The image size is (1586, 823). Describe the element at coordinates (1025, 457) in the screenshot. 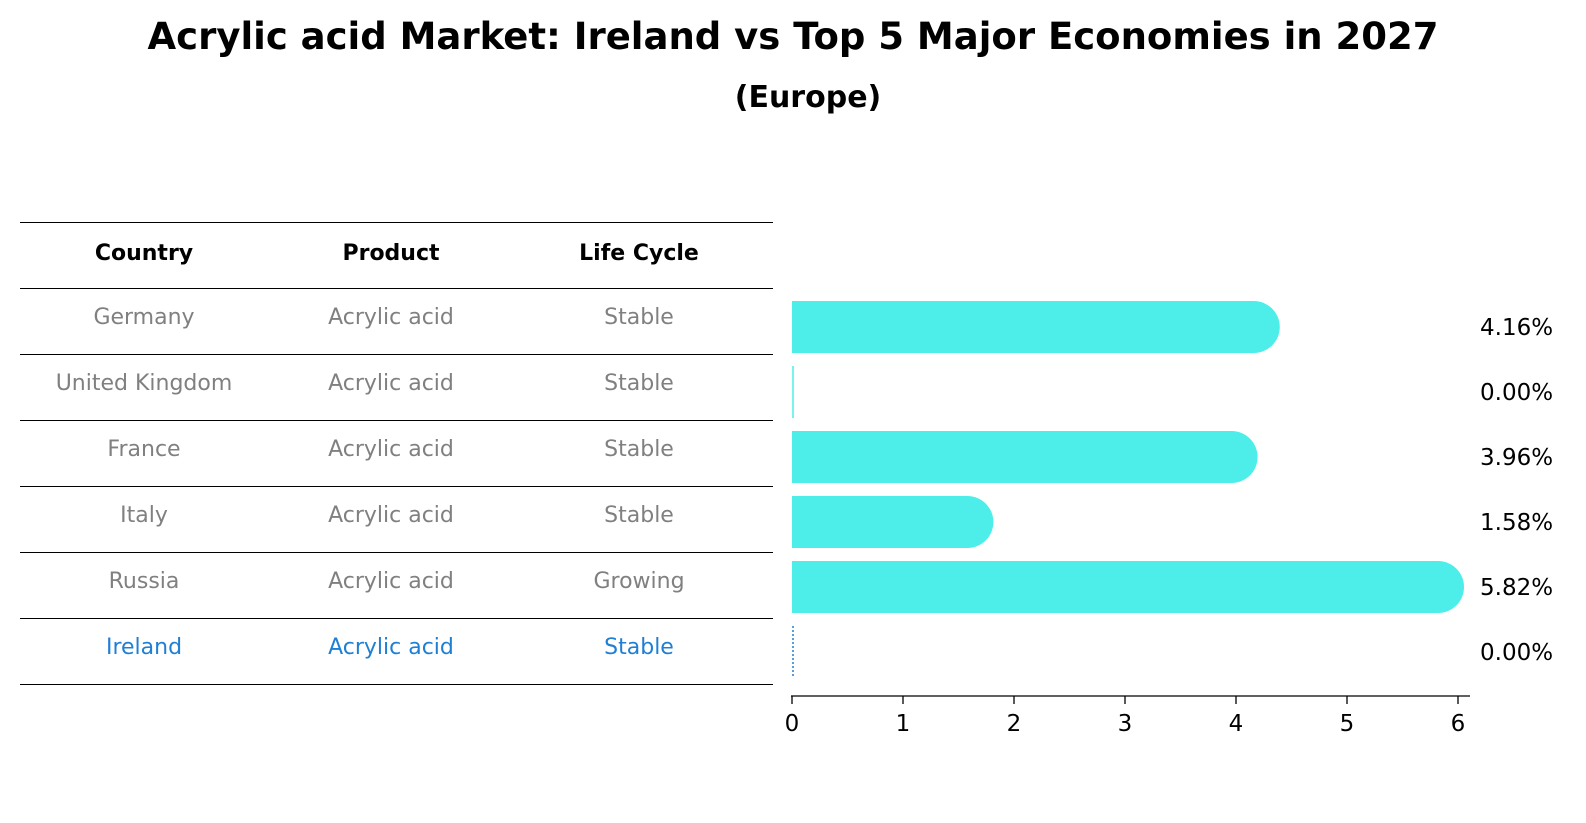

I see `bar-france` at that location.